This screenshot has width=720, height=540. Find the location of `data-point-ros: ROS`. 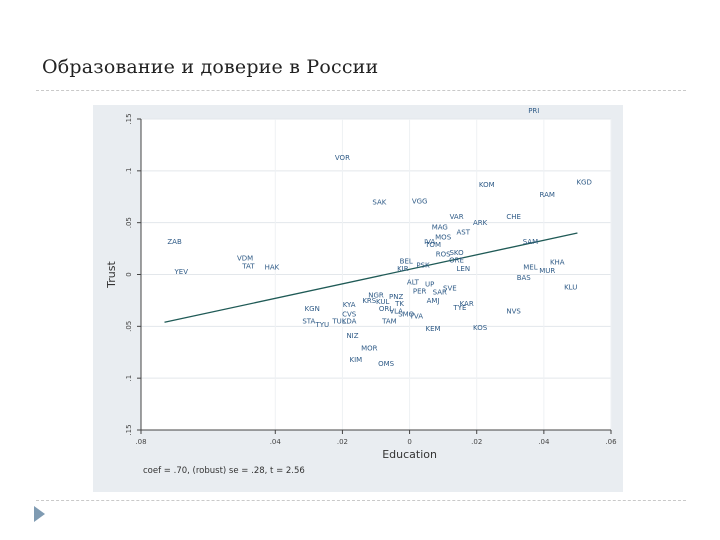

data-point-ros: ROS is located at coordinates (443, 254).